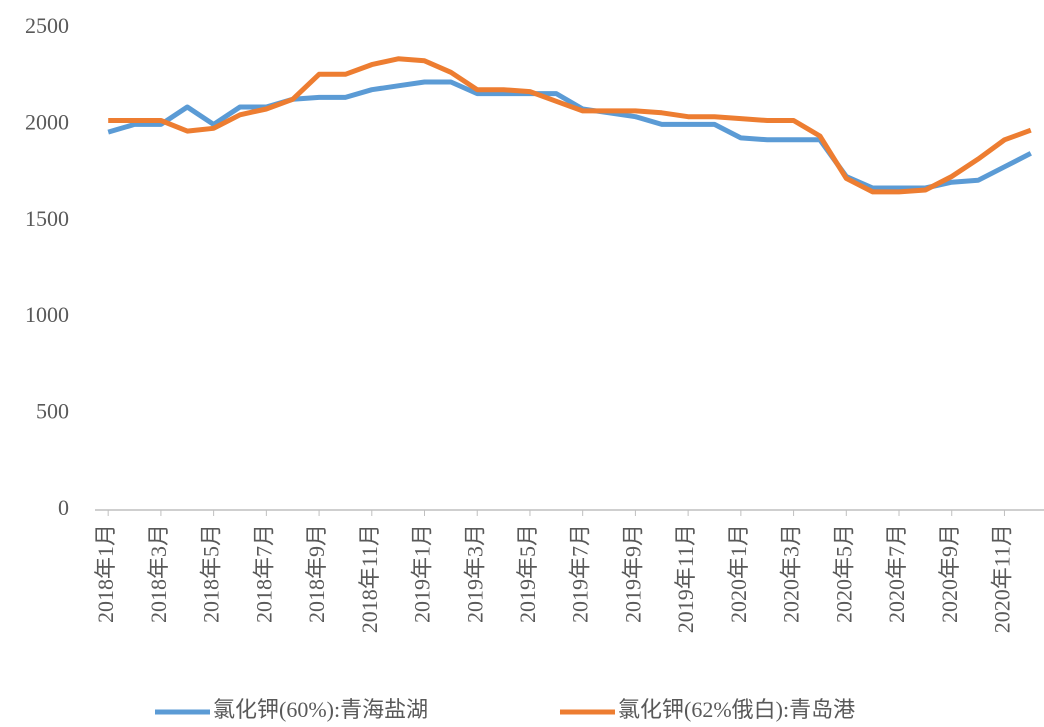 This screenshot has height=727, width=1044. What do you see at coordinates (685, 578) in the screenshot?
I see `x-tick-label: 2019年11月` at bounding box center [685, 578].